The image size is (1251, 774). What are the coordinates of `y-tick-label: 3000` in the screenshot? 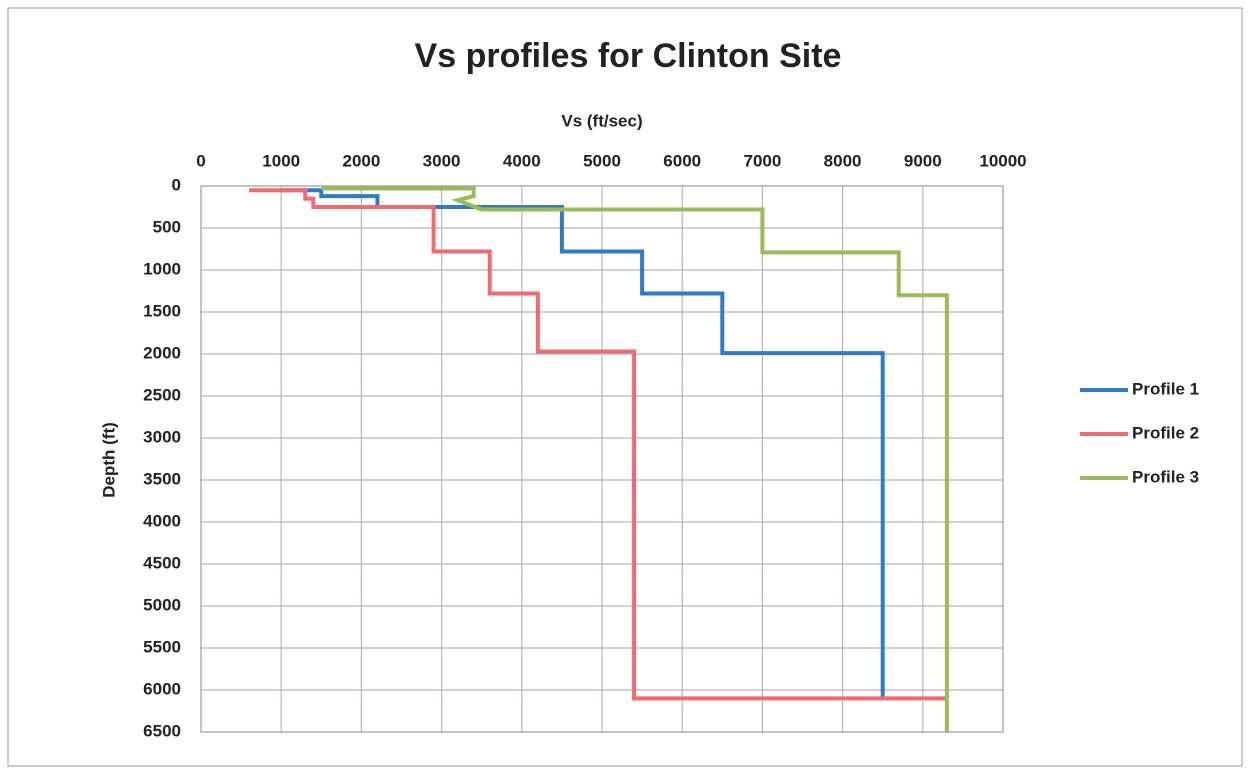 It's located at (162, 436).